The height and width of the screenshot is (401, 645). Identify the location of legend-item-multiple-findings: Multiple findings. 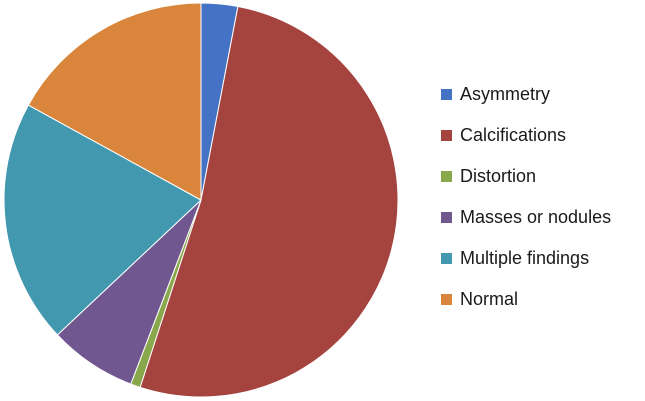
(541, 258).